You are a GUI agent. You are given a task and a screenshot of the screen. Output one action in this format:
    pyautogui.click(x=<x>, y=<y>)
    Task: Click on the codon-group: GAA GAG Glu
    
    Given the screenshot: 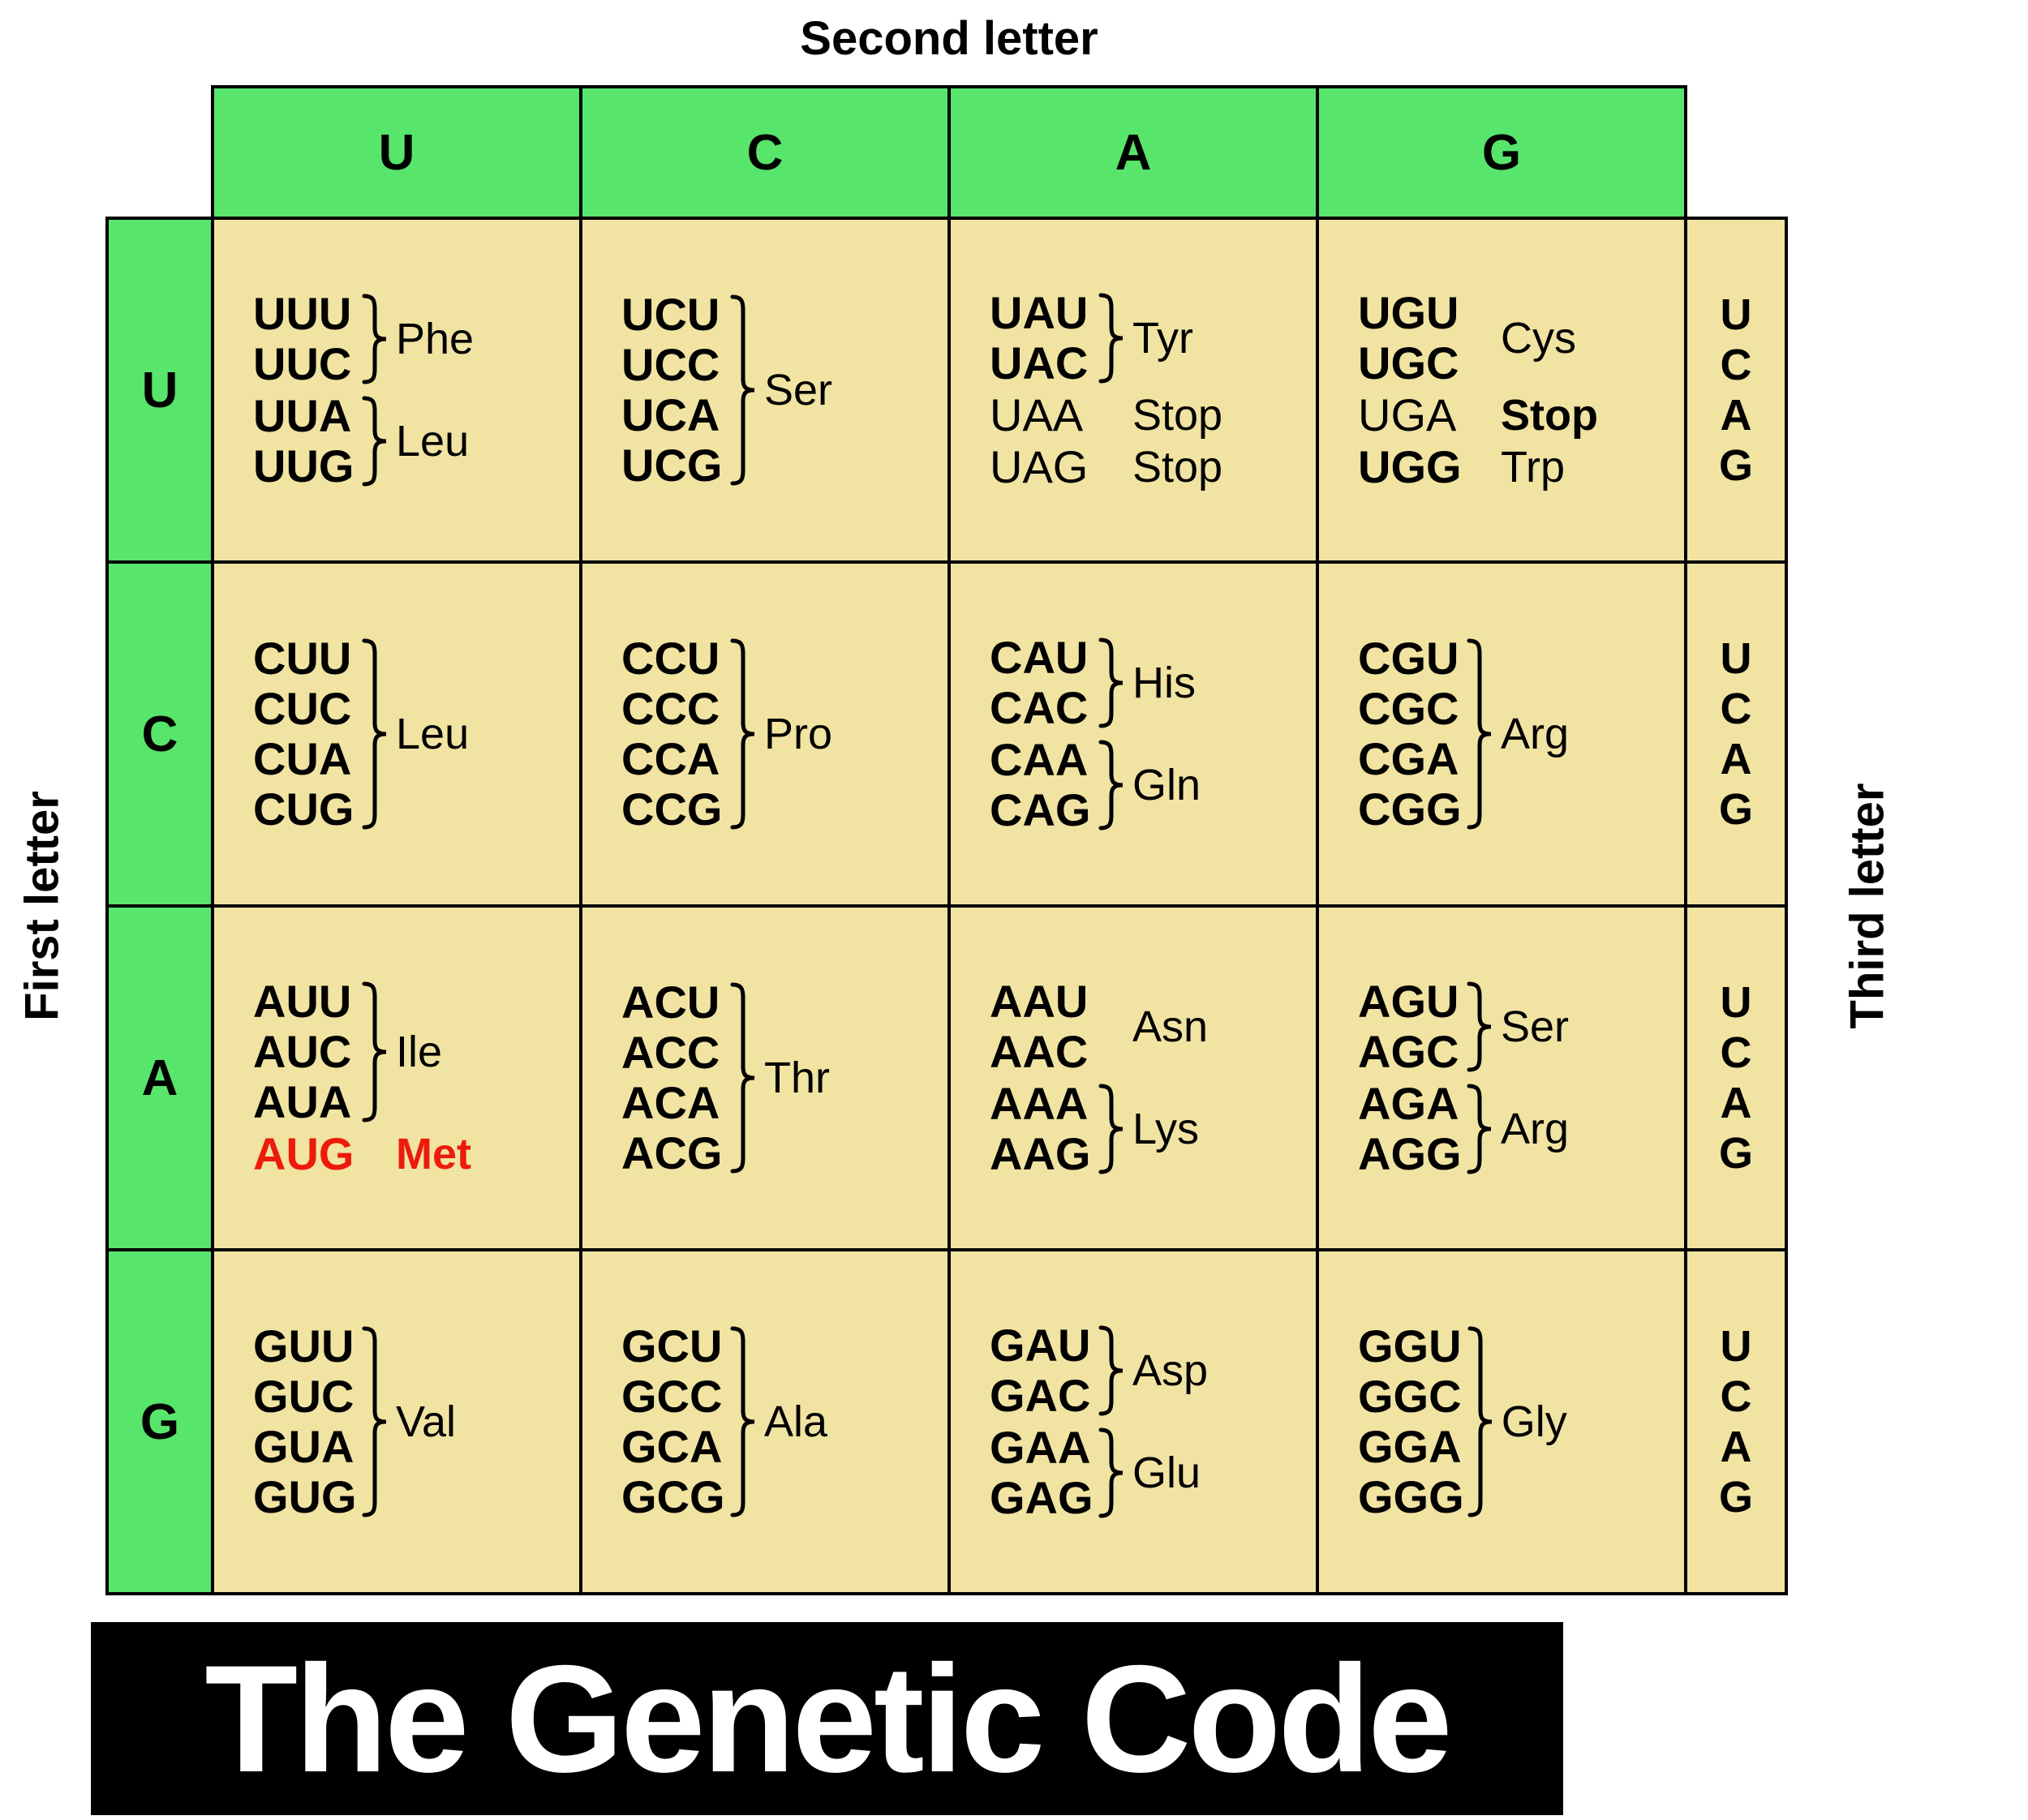 What is the action you would take?
    pyautogui.click(x=1153, y=1473)
    